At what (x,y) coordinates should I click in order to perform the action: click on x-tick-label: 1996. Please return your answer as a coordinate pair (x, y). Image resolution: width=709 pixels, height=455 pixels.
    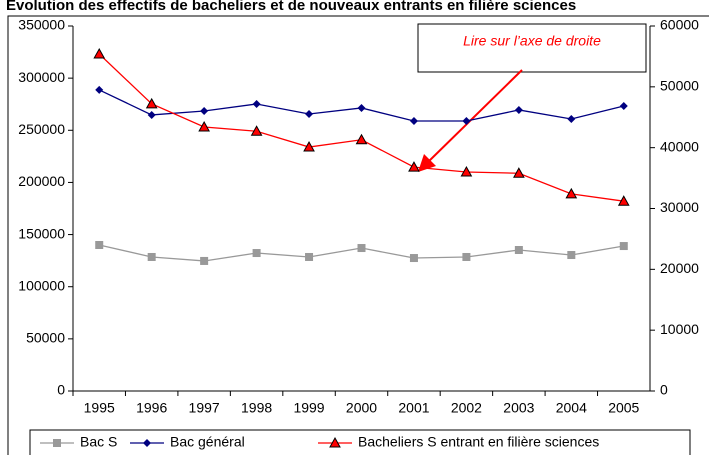
    Looking at the image, I should click on (151, 408).